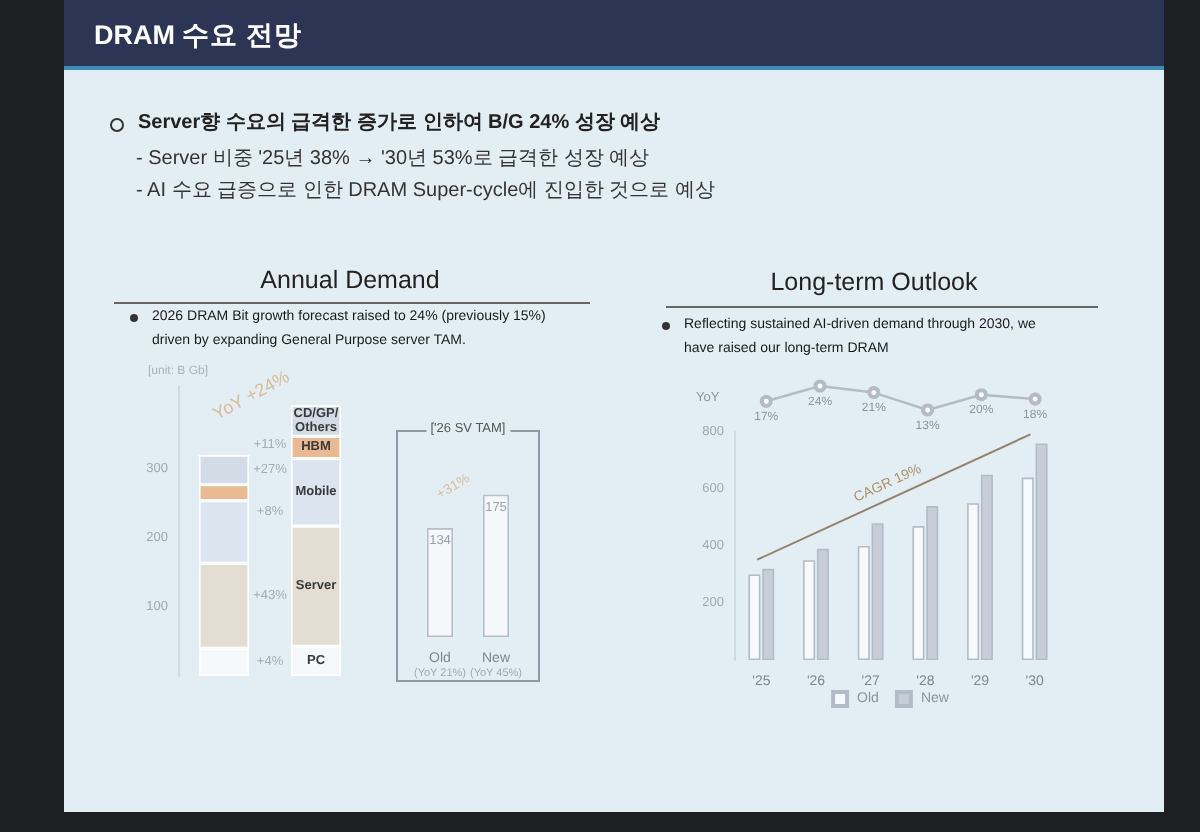 Image resolution: width=1200 pixels, height=832 pixels. Describe the element at coordinates (393, 159) in the screenshot. I see `text: - Server 비중 '25년 38% → '30년 53%로 급격한 성장 예상` at that location.